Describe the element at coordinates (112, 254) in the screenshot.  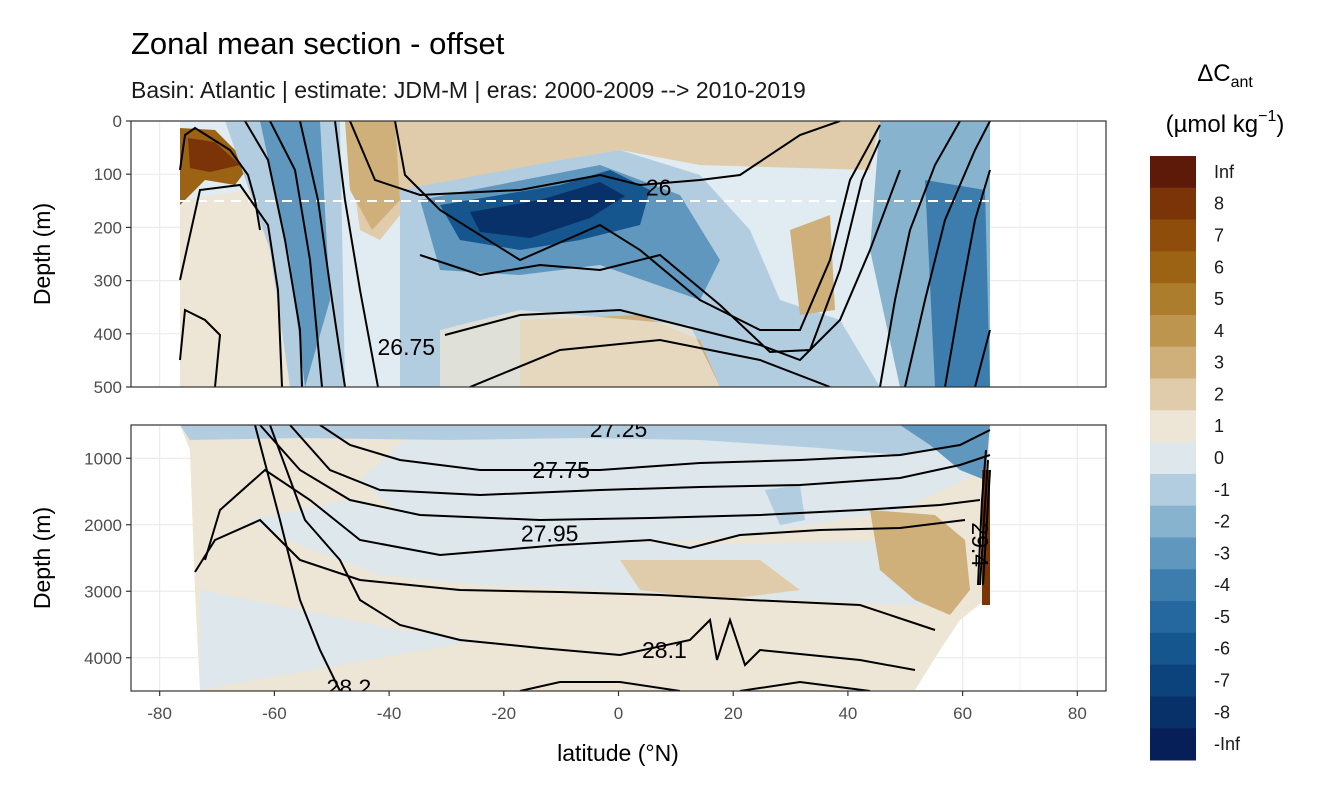
I see `upper-y-axis: 0 100 200 300 400 500` at that location.